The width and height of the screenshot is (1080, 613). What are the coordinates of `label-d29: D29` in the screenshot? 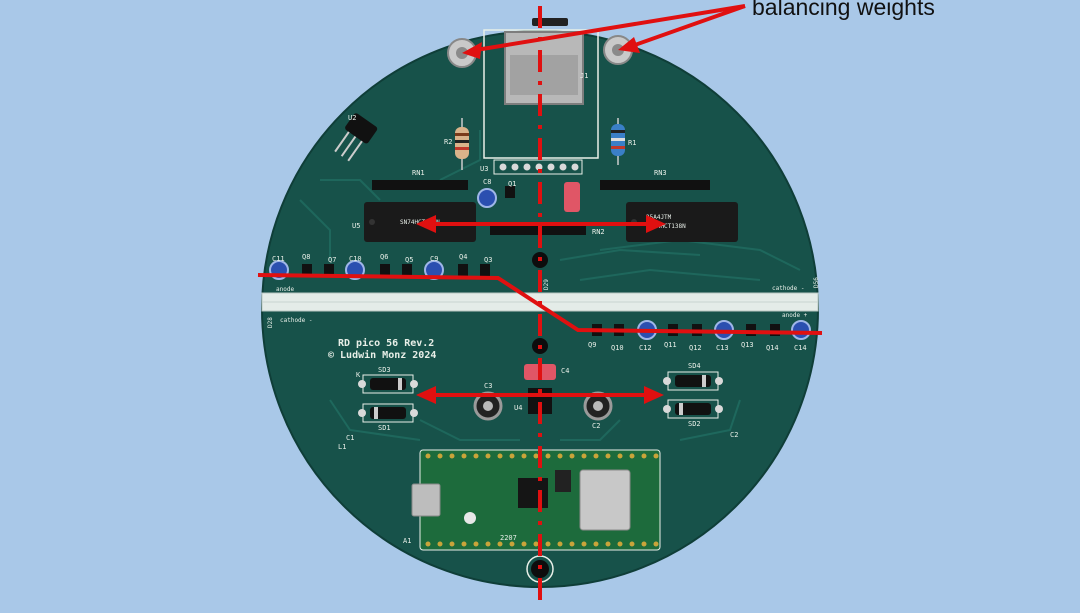 It's located at (546, 284).